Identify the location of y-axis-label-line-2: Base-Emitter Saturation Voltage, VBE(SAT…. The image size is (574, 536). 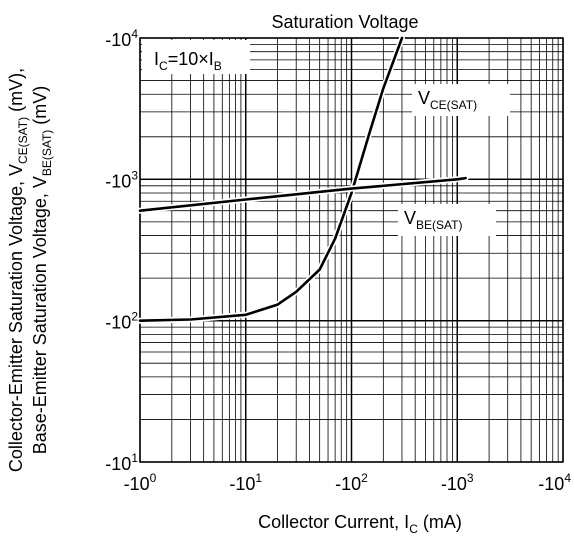
(42, 270).